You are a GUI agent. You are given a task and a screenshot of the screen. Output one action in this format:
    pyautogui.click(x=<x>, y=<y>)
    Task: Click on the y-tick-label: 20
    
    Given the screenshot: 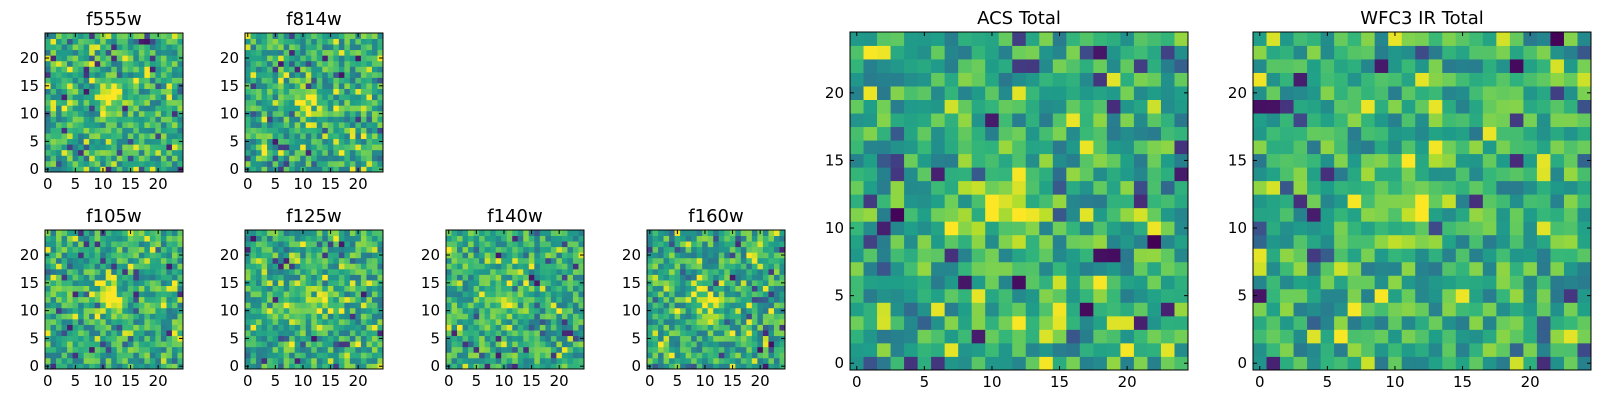 What is the action you would take?
    pyautogui.click(x=430, y=255)
    